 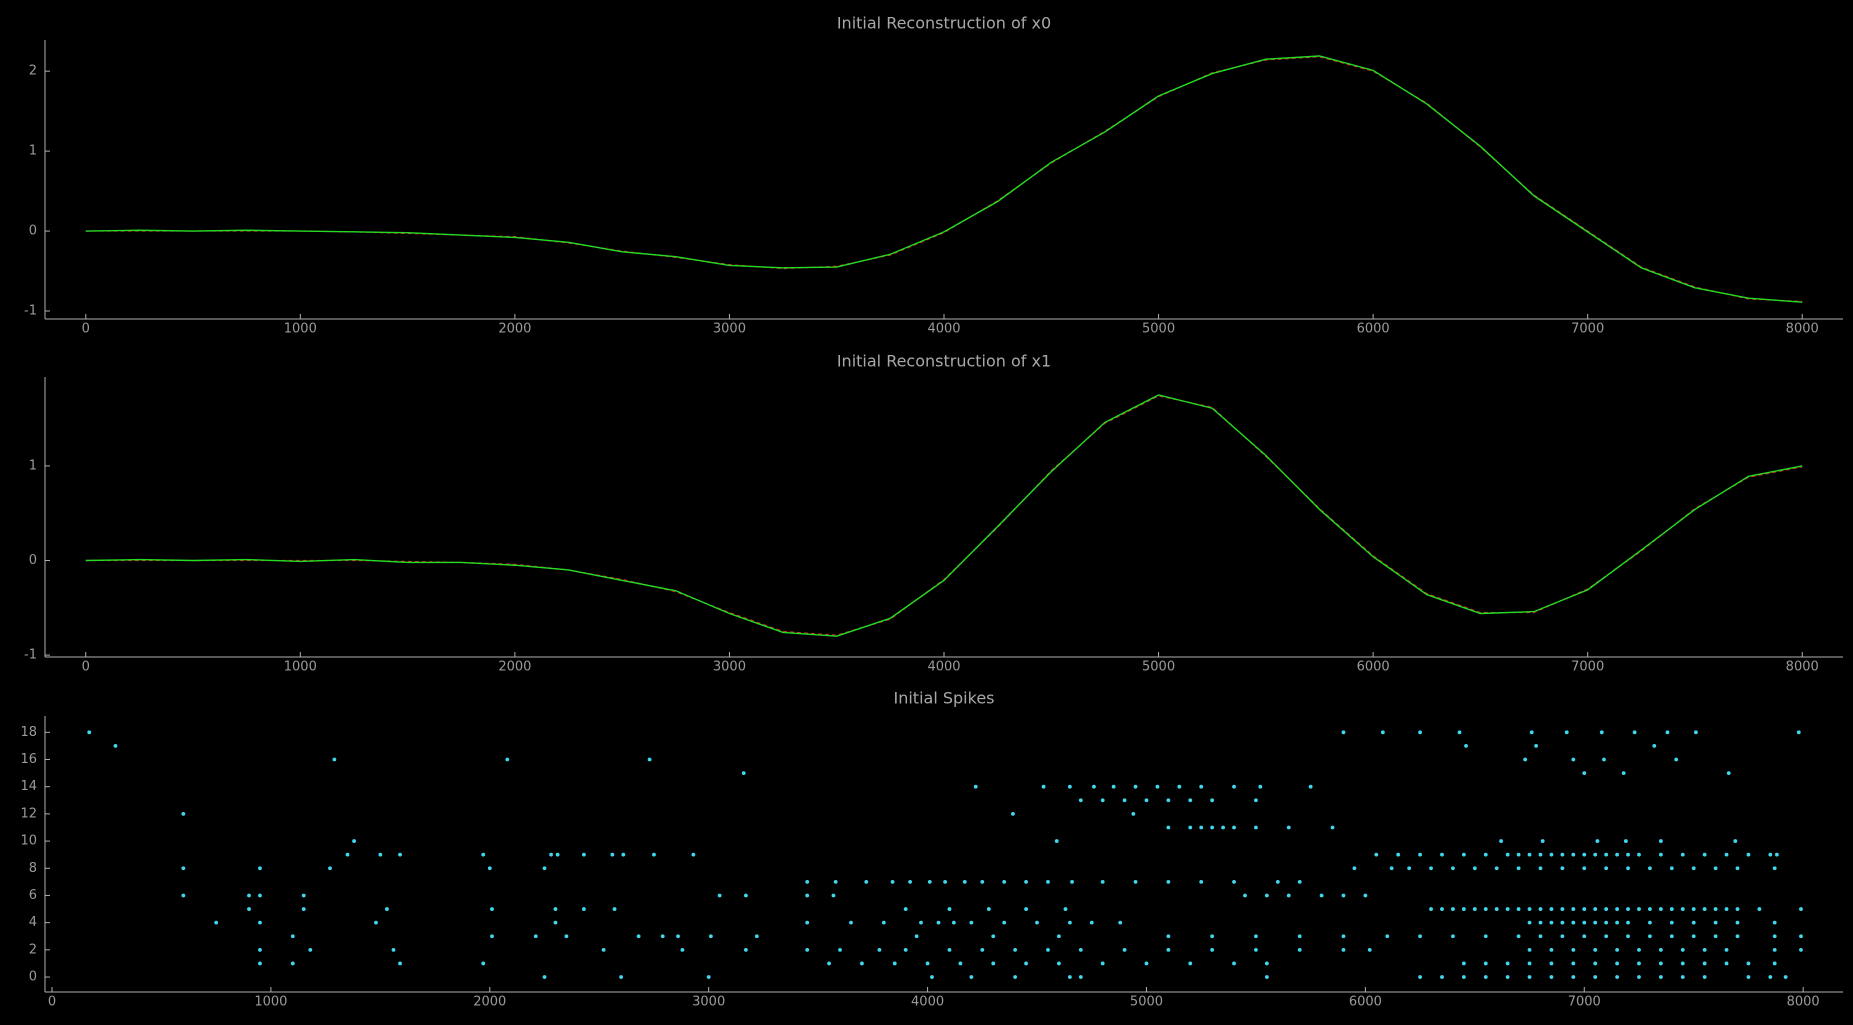 What do you see at coordinates (943, 329) in the screenshot?
I see `x-tick-label: 4000` at bounding box center [943, 329].